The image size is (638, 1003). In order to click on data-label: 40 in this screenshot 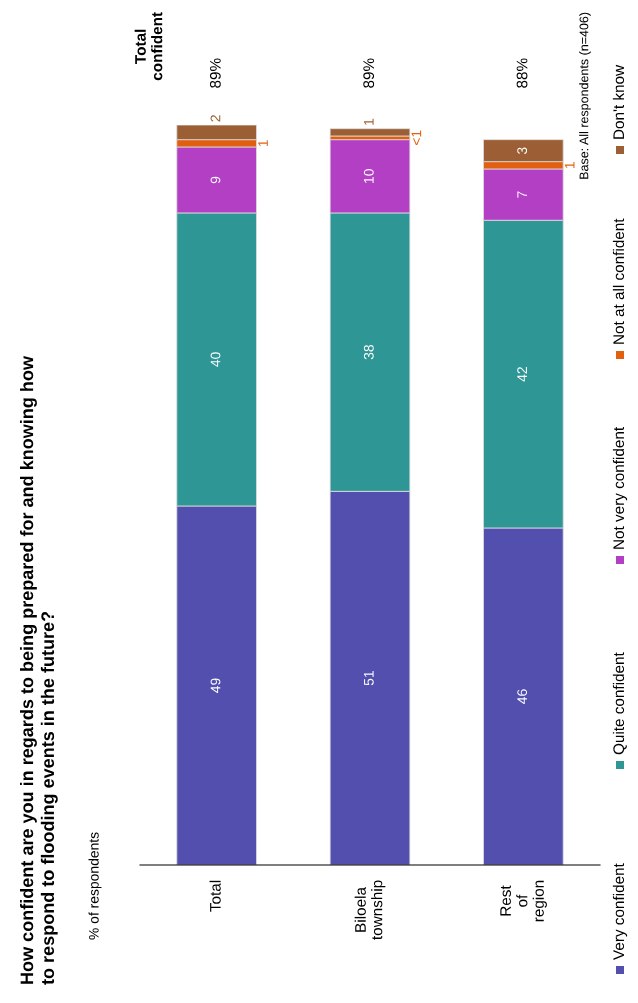, I will do `click(215, 359)`.